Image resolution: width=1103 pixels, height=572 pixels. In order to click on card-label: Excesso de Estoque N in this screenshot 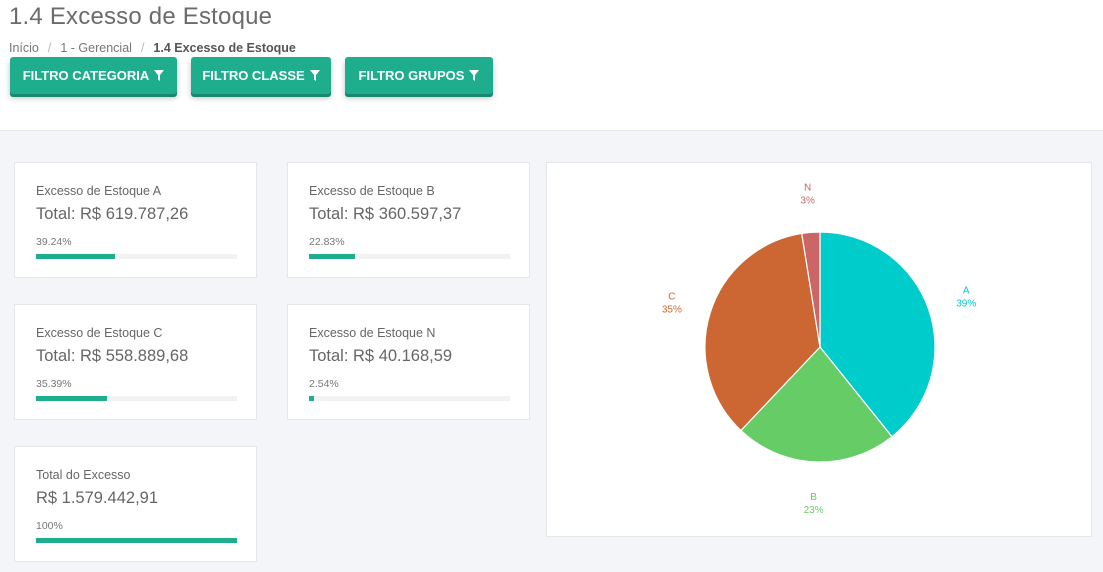, I will do `click(372, 333)`.